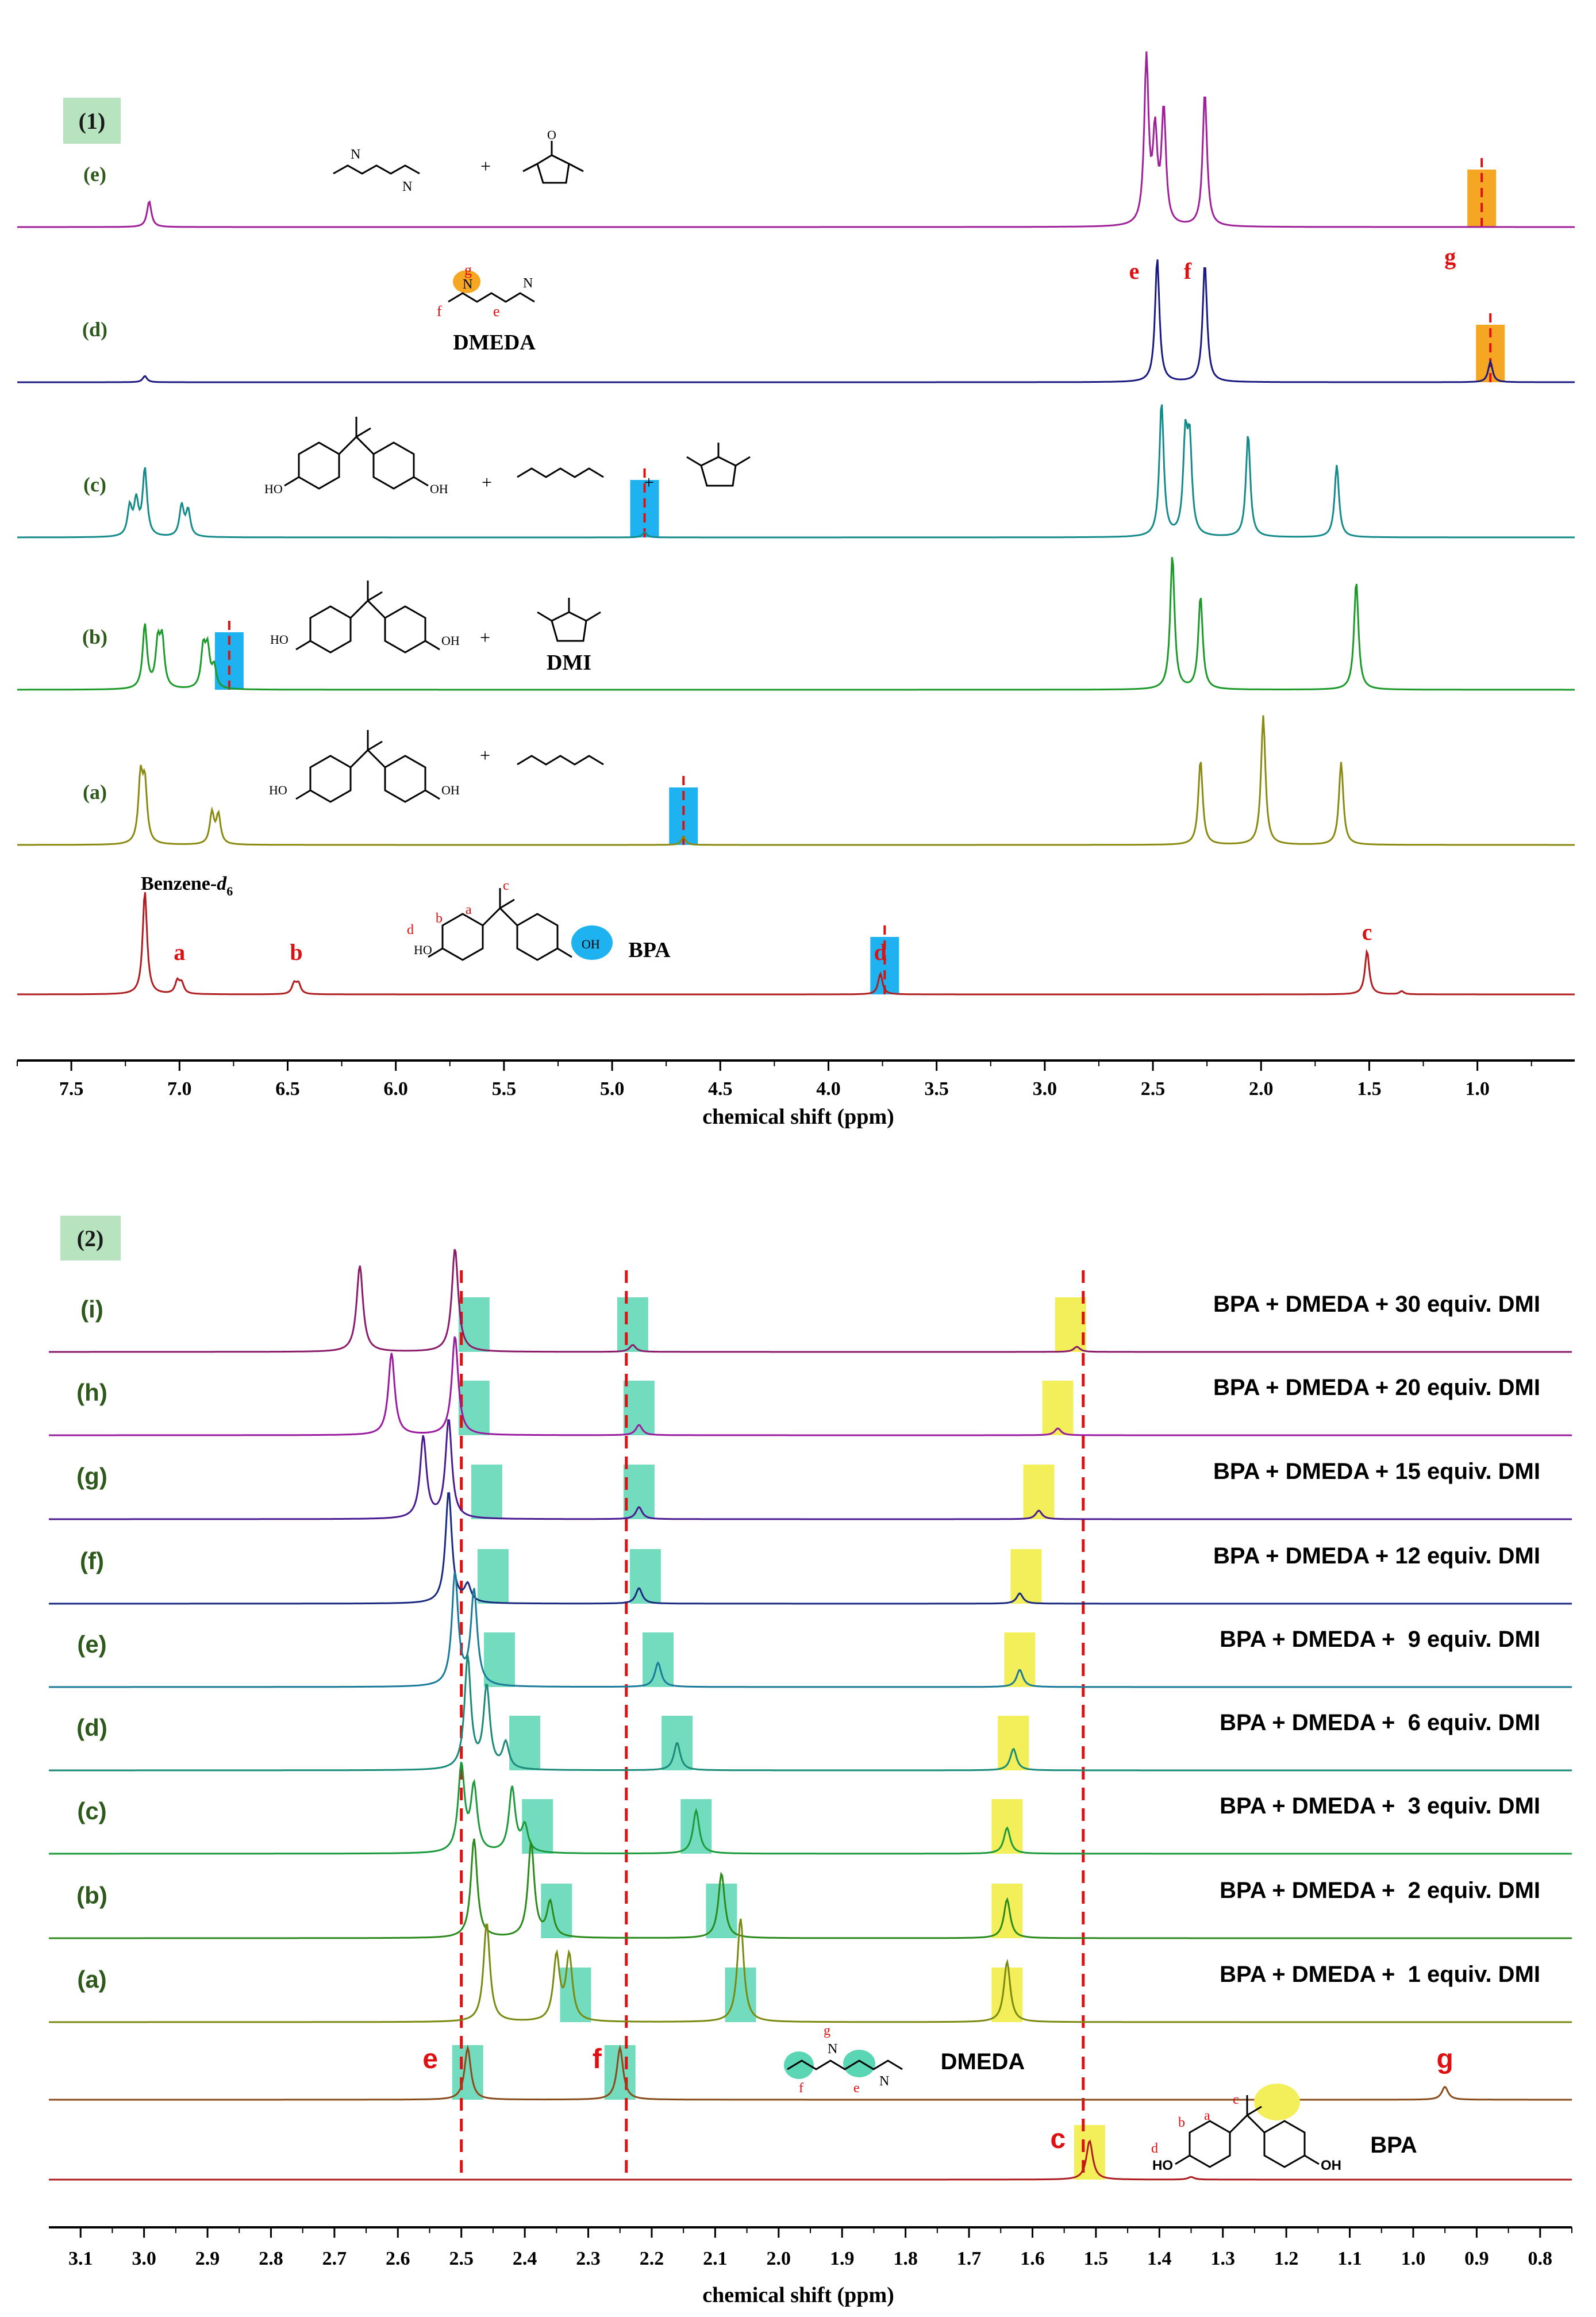 The image size is (1596, 2317). Describe the element at coordinates (525, 2258) in the screenshot. I see `x-tick-label: 2.4` at that location.